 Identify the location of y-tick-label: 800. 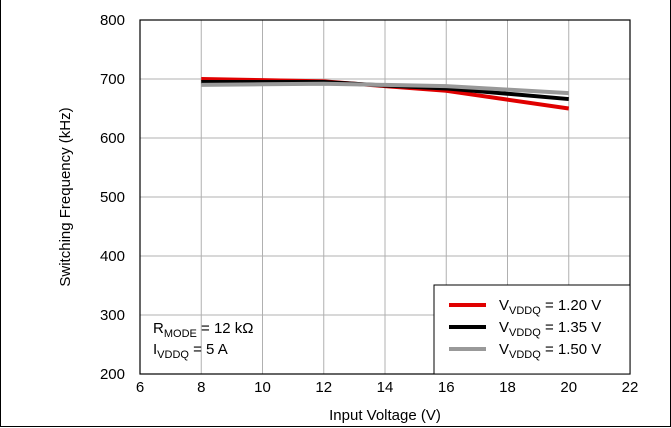
(112, 20).